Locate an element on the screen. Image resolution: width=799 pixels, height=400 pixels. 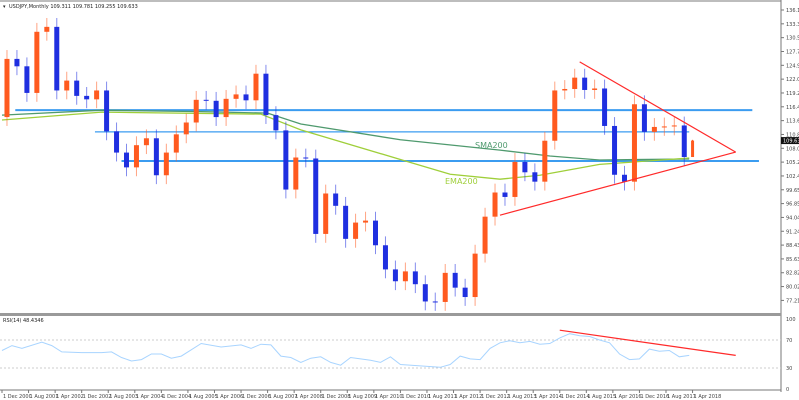
x-tick-label: 1 Dec 2006 is located at coordinates (256, 397).